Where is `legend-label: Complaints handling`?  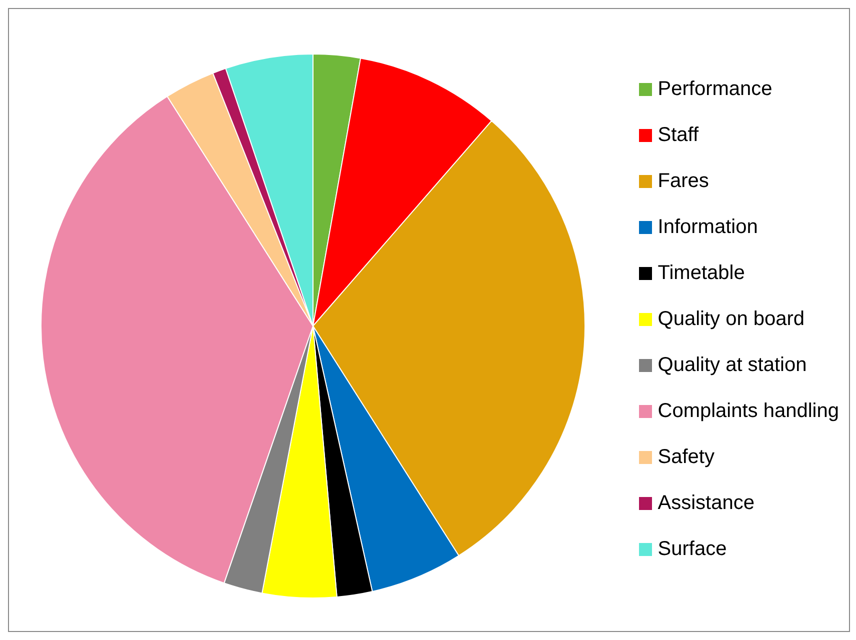
legend-label: Complaints handling is located at coordinates (748, 411).